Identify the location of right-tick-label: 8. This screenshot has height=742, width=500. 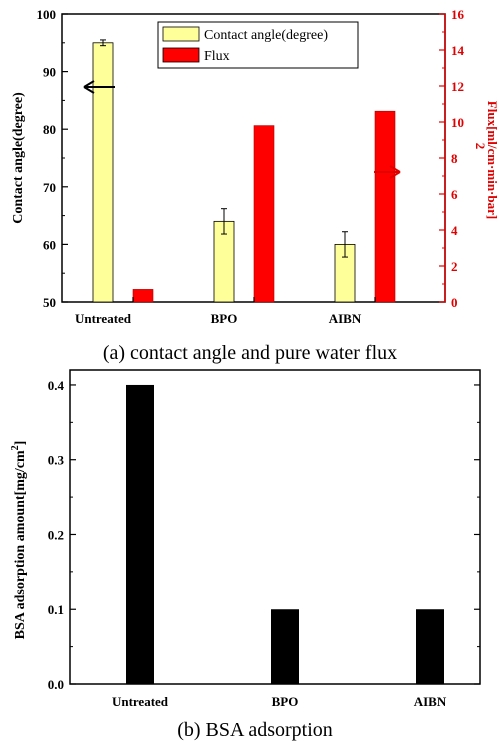
(454, 158).